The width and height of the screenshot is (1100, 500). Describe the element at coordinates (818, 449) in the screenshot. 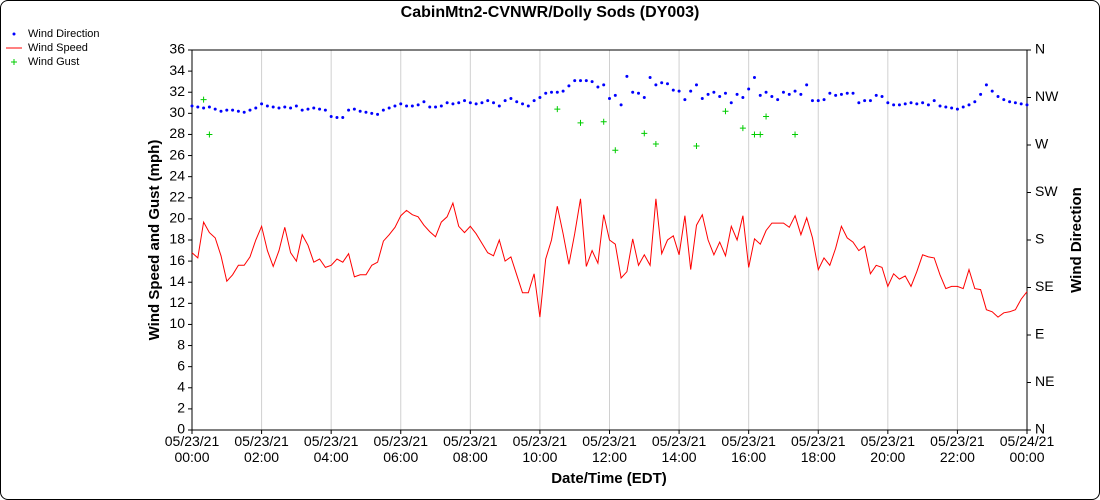

I see `x-tick-label: 05/23/21 18:00` at that location.